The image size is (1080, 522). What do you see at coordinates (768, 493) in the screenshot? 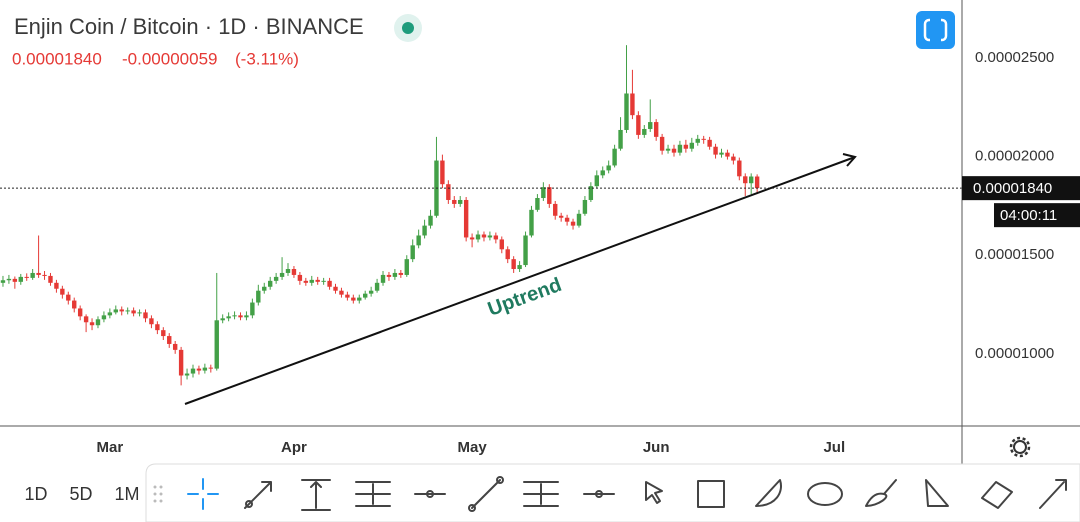
I see `arc-tool` at bounding box center [768, 493].